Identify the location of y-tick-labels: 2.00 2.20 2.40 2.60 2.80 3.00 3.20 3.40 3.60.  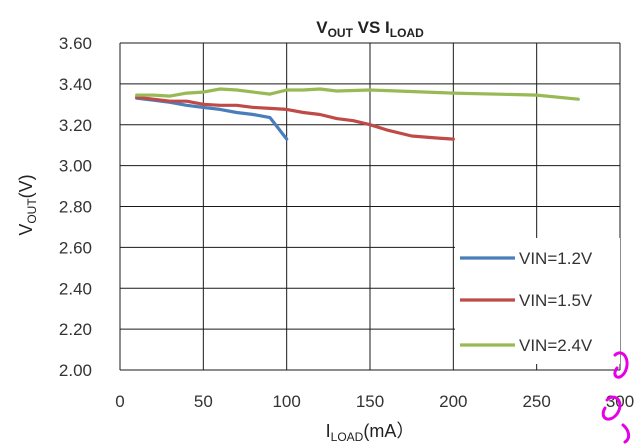
(75, 207).